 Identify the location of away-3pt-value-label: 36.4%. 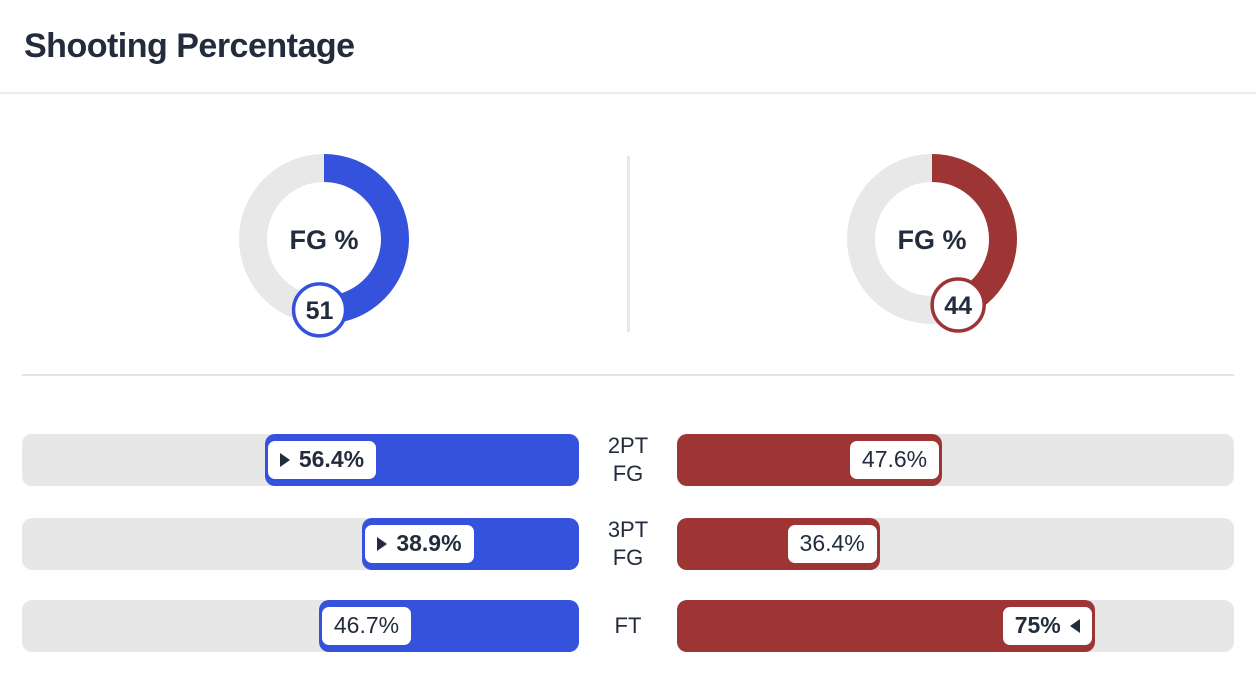
(832, 543).